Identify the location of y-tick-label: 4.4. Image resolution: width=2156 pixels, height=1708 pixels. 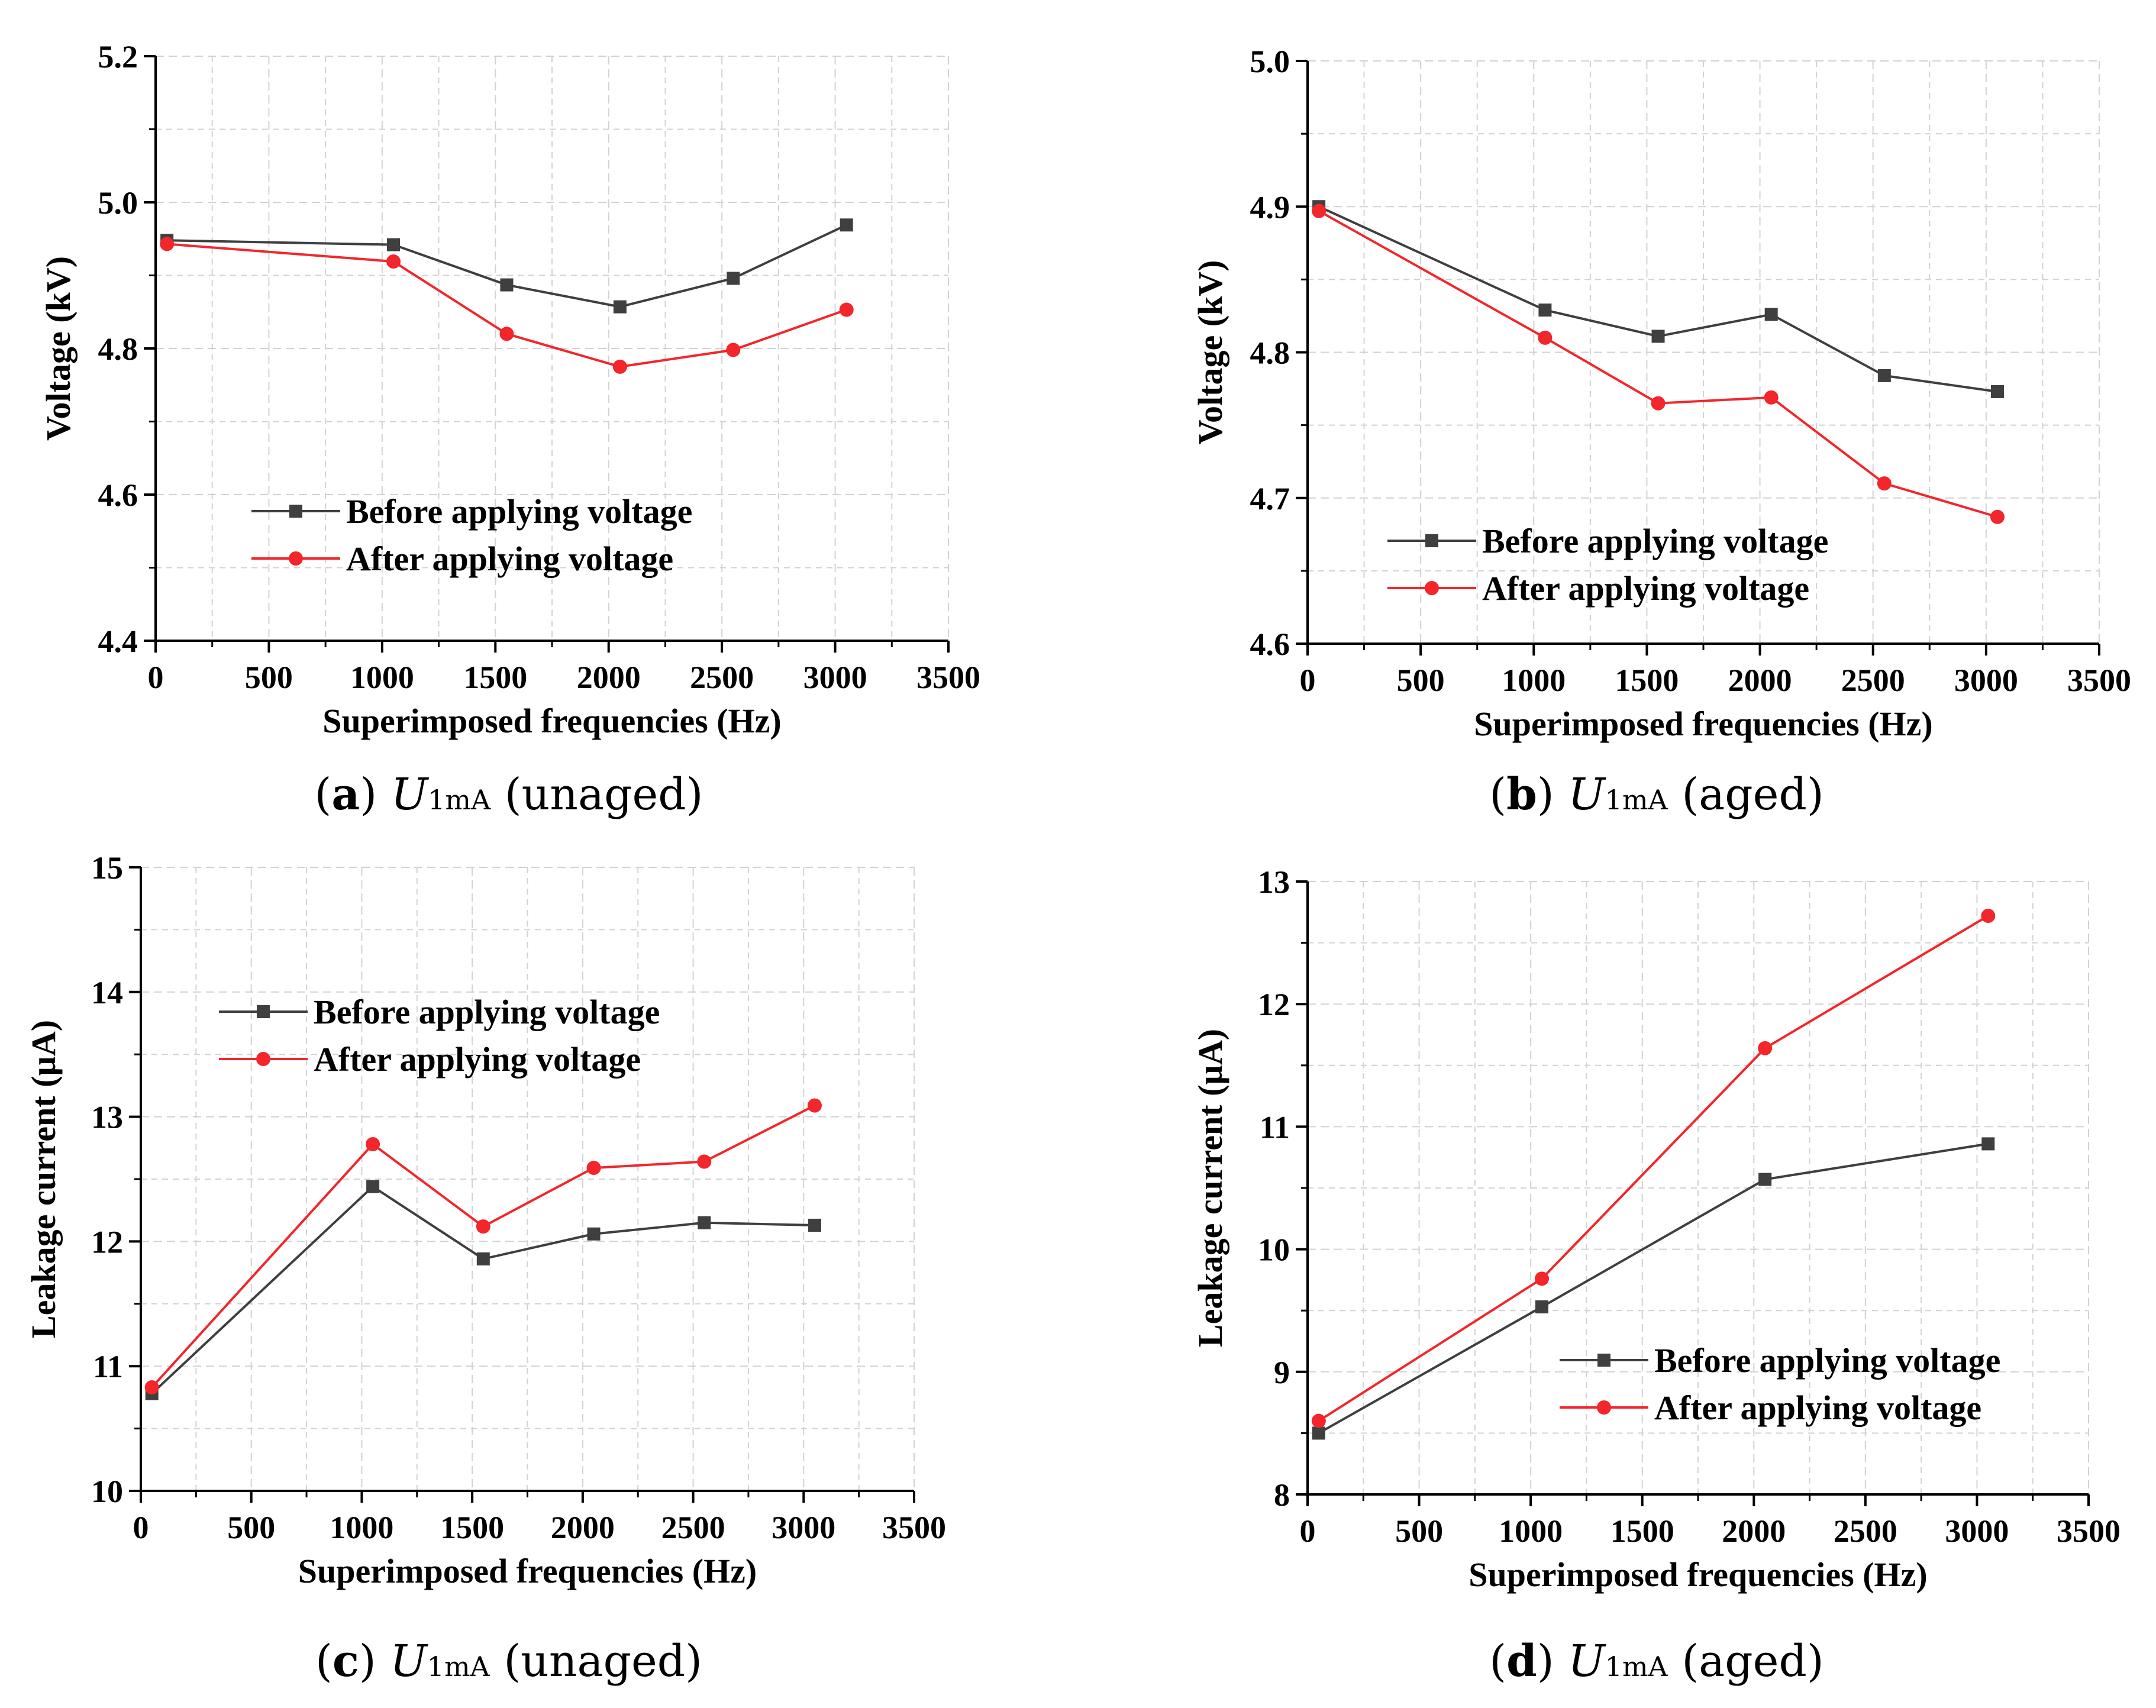
(118, 641).